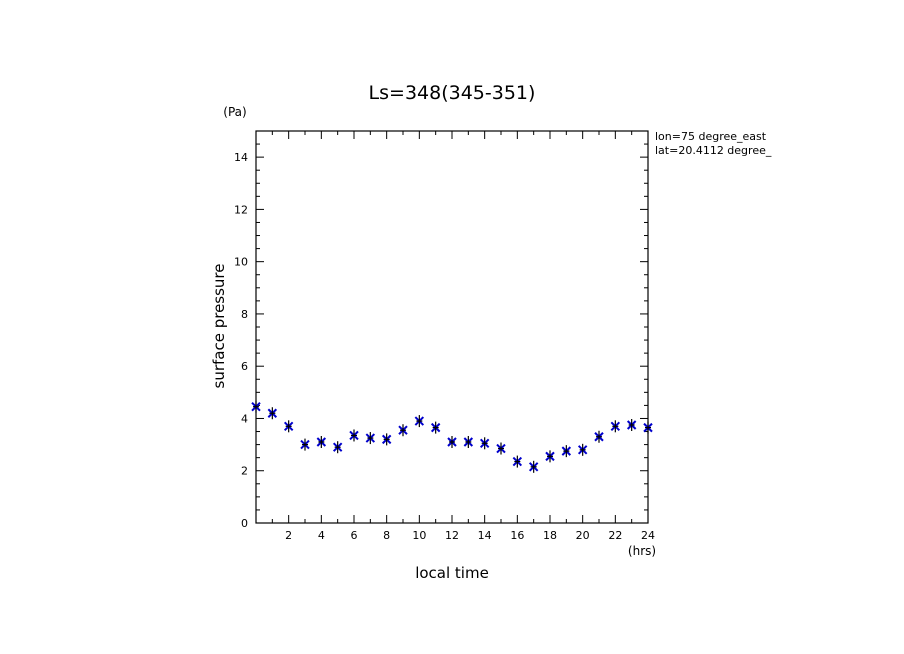 This screenshot has height=654, width=904. Describe the element at coordinates (234, 112) in the screenshot. I see `y-unit-label: (Pa)` at that location.